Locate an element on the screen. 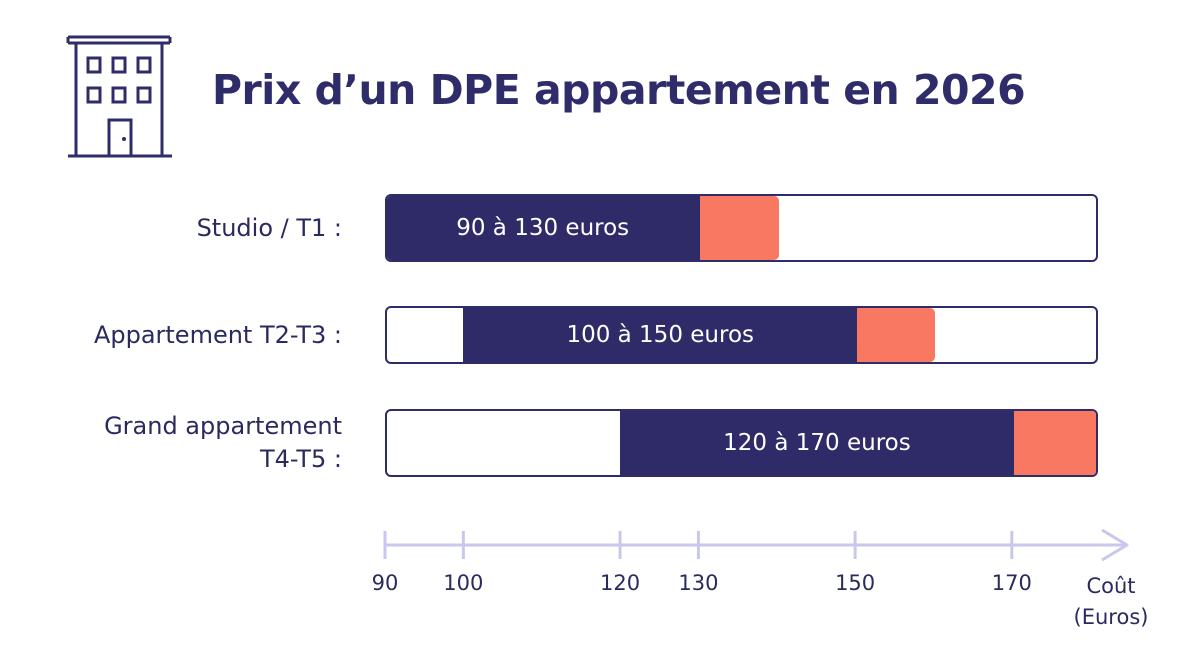  bar-data-label: 90 à 130 euros is located at coordinates (543, 228).